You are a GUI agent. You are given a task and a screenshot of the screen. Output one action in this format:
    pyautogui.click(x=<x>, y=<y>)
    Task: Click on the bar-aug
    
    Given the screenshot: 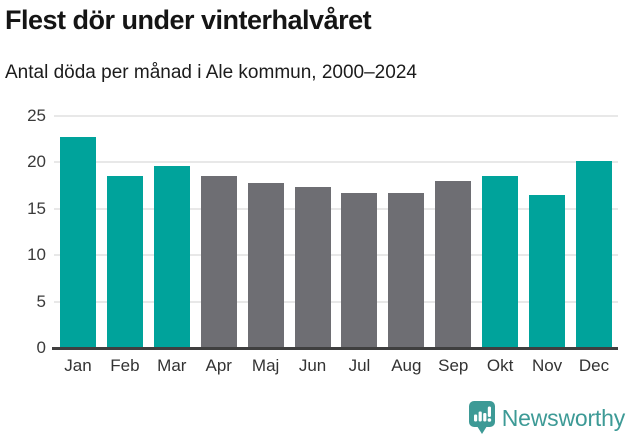 What is the action you would take?
    pyautogui.click(x=406, y=270)
    